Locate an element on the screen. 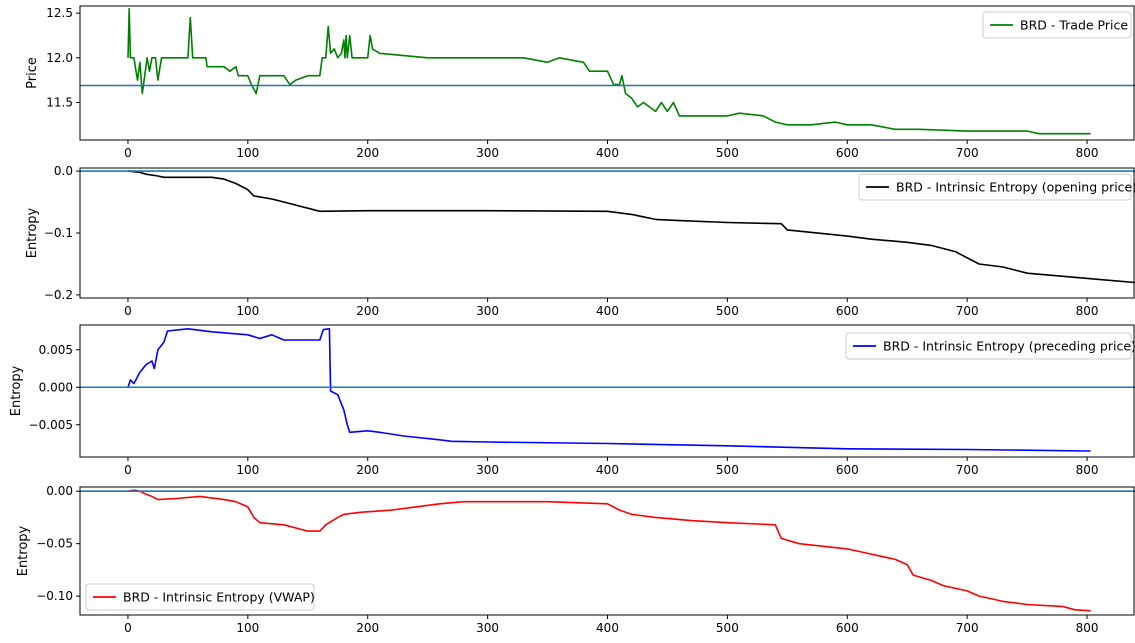 The width and height of the screenshot is (1135, 643). y-tick-label: 0.000 is located at coordinates (56, 387).